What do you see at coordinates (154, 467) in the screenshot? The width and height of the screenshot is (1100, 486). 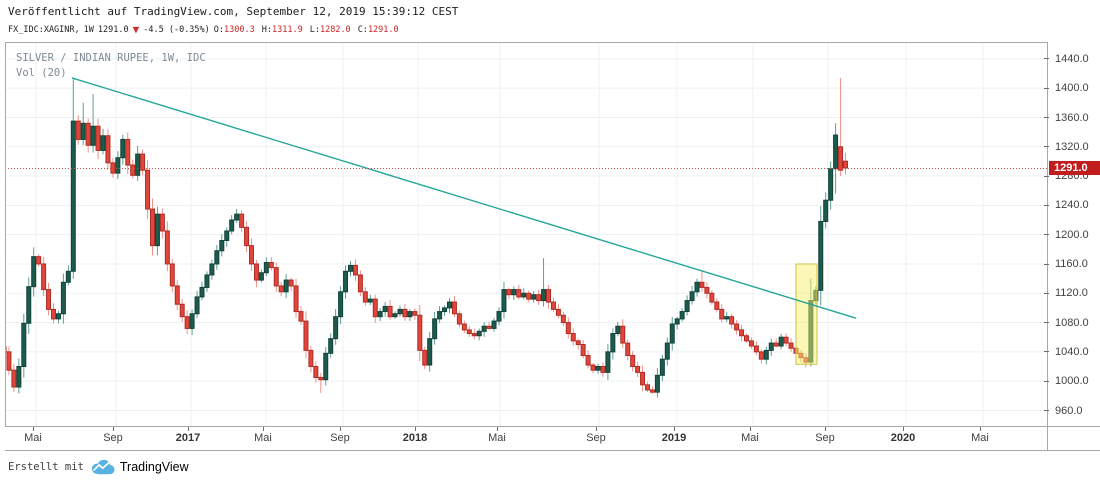 I see `tradingview-link: TradingView` at bounding box center [154, 467].